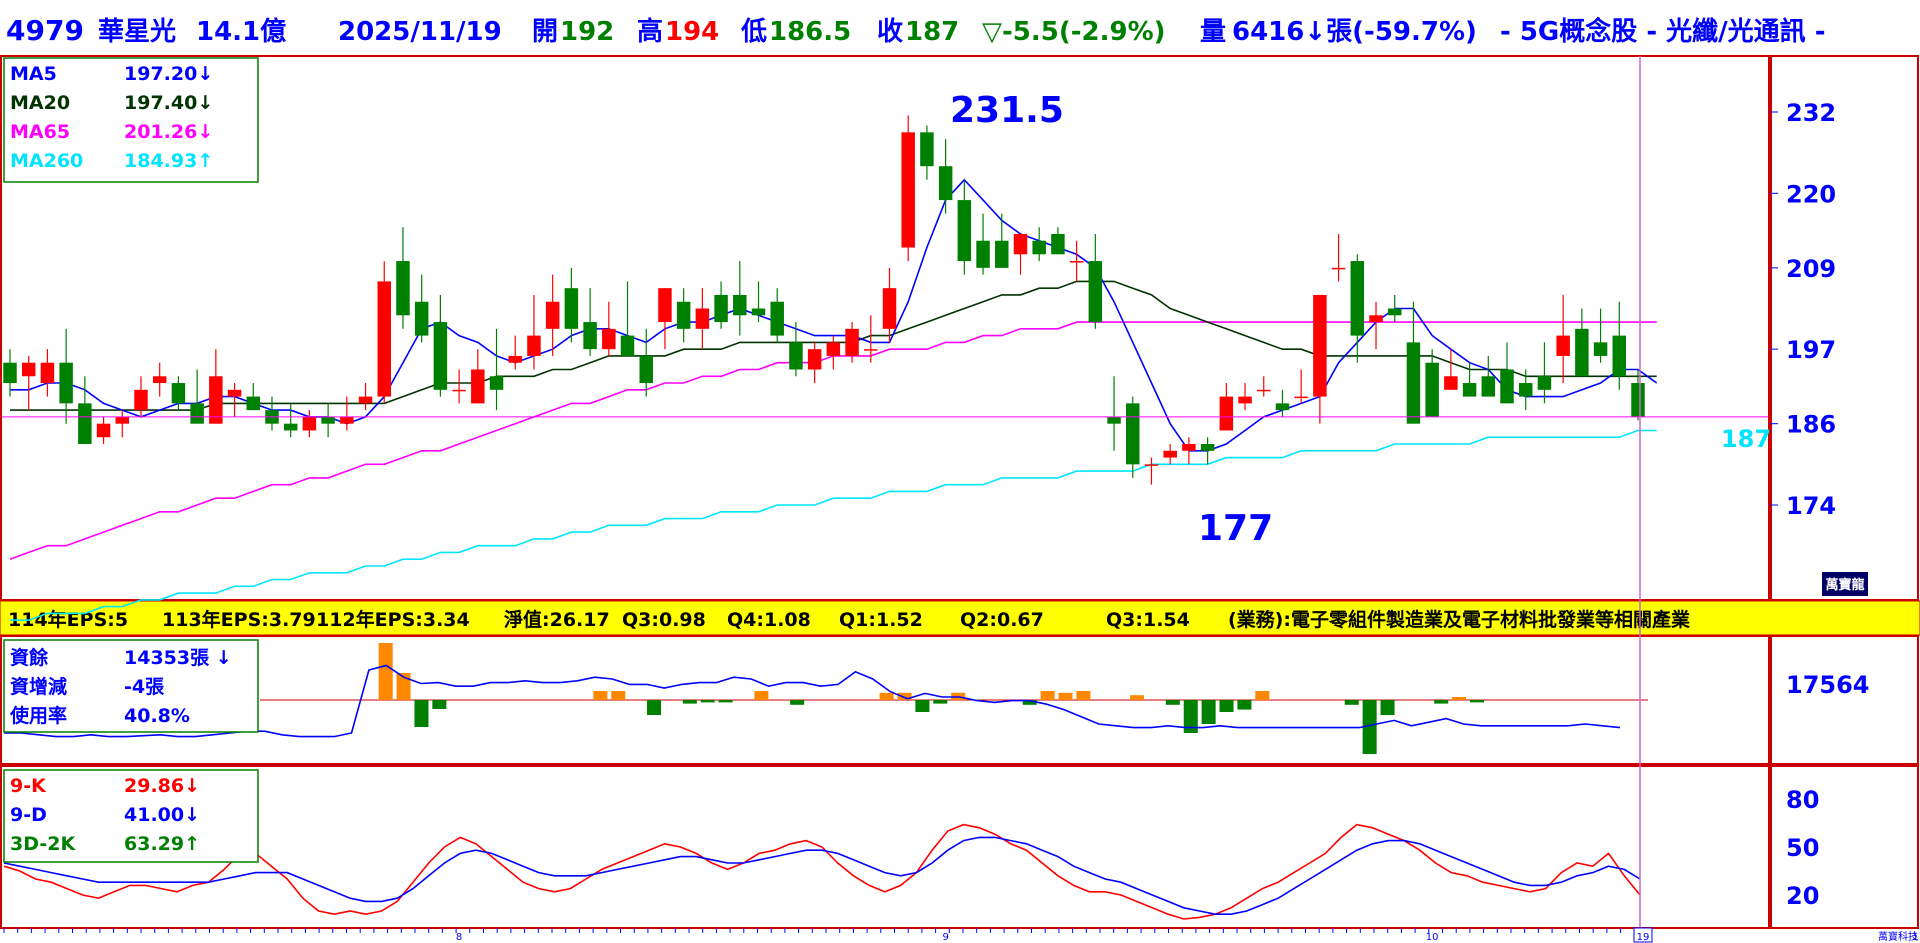  What do you see at coordinates (890, 32) in the screenshot?
I see `close-label: 收` at bounding box center [890, 32].